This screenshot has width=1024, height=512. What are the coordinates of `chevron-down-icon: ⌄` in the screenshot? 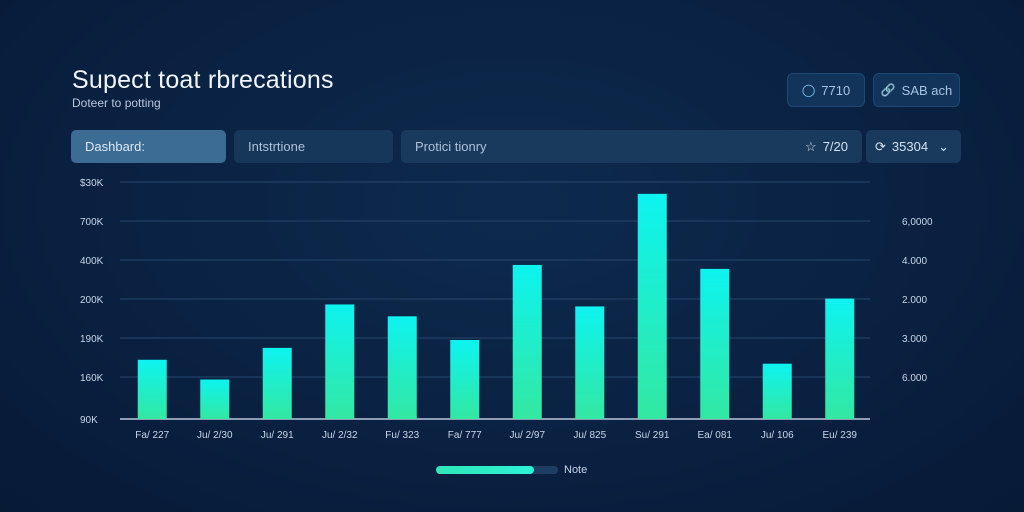 It's located at (943, 146).